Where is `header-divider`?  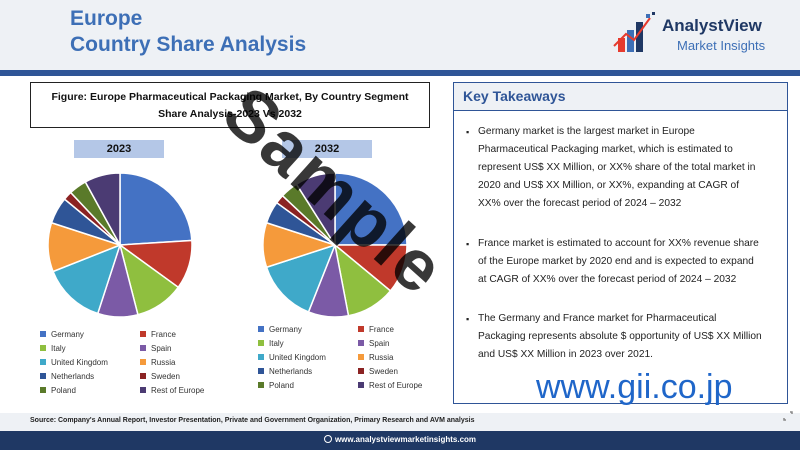 header-divider is located at coordinates (400, 73).